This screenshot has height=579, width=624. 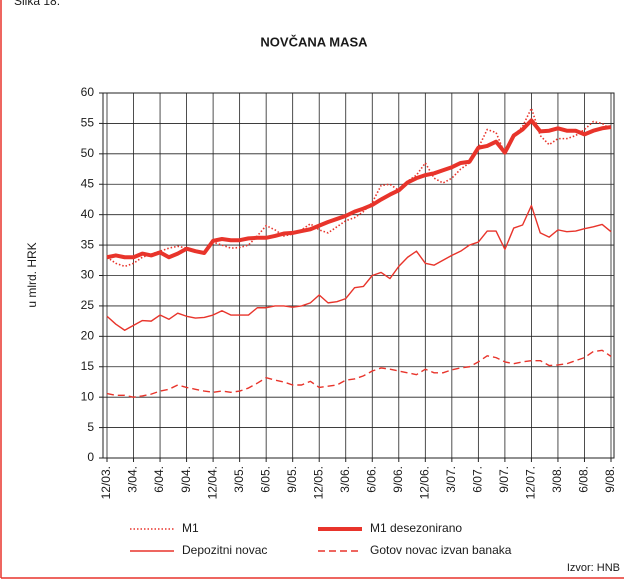 I want to click on x-tick-label: 12/06., so click(x=424, y=482).